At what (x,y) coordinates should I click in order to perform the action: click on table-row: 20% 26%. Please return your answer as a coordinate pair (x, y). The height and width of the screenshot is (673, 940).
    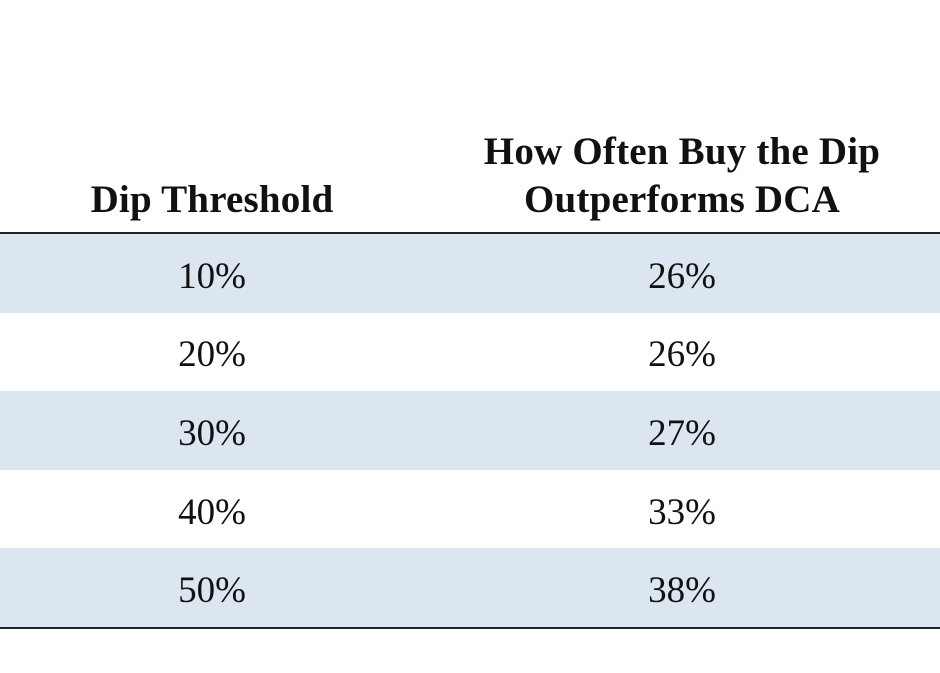
    Looking at the image, I should click on (470, 352).